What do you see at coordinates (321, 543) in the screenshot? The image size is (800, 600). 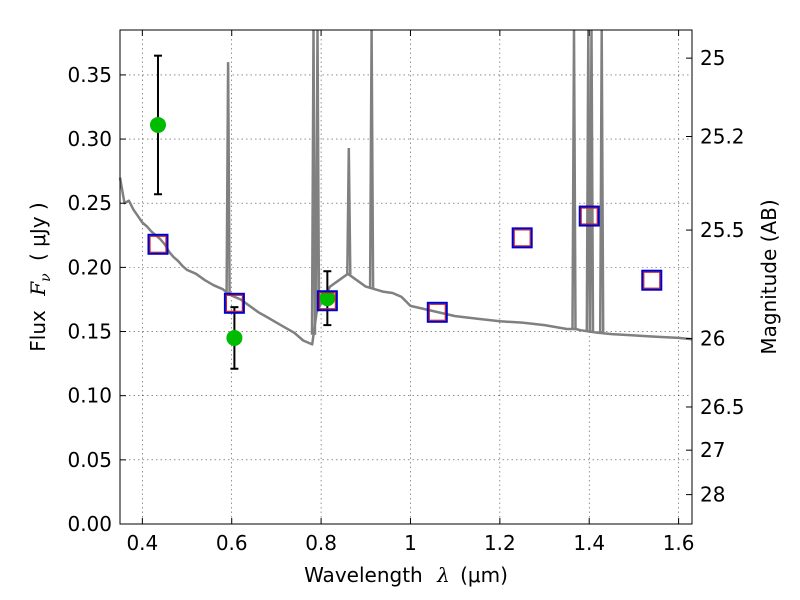 I see `x-tick-label: 0.8` at bounding box center [321, 543].